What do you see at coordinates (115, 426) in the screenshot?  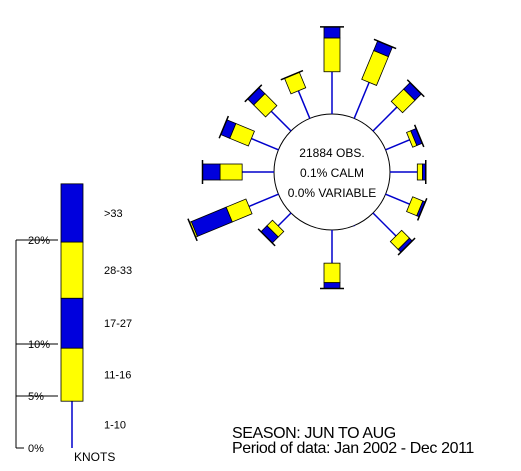 I see `legend-bin-label: 1-10` at bounding box center [115, 426].